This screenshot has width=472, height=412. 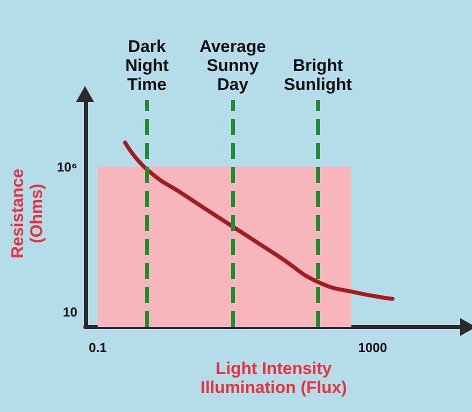 I want to click on x-tick-label: 0.1, so click(x=97, y=347).